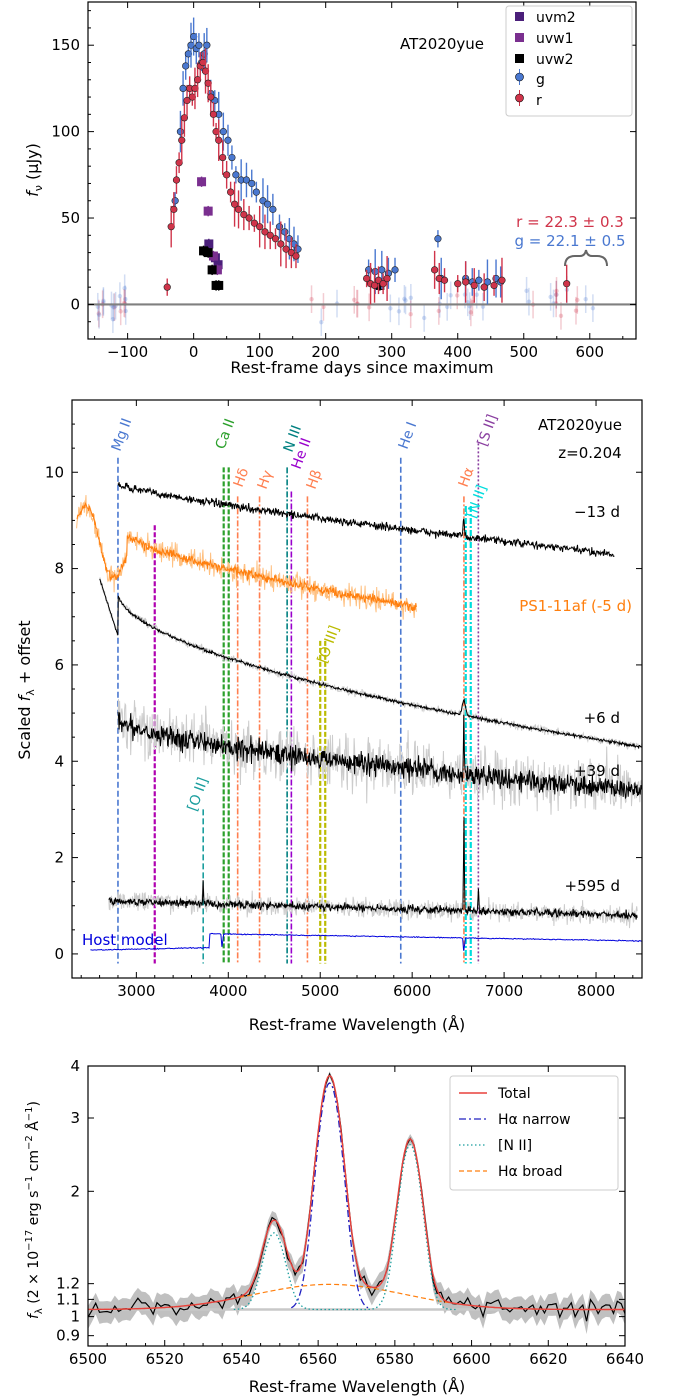 This screenshot has height=1398, width=676. Describe the element at coordinates (597, 512) in the screenshot. I see `spectrum-label: −13 d` at that location.